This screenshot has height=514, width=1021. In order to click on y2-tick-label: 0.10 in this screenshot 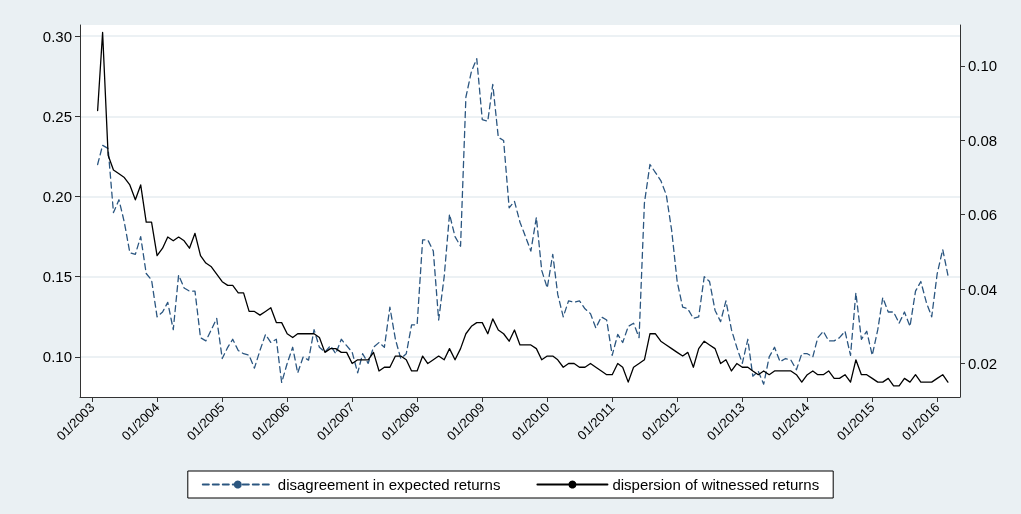, I will do `click(983, 66)`.